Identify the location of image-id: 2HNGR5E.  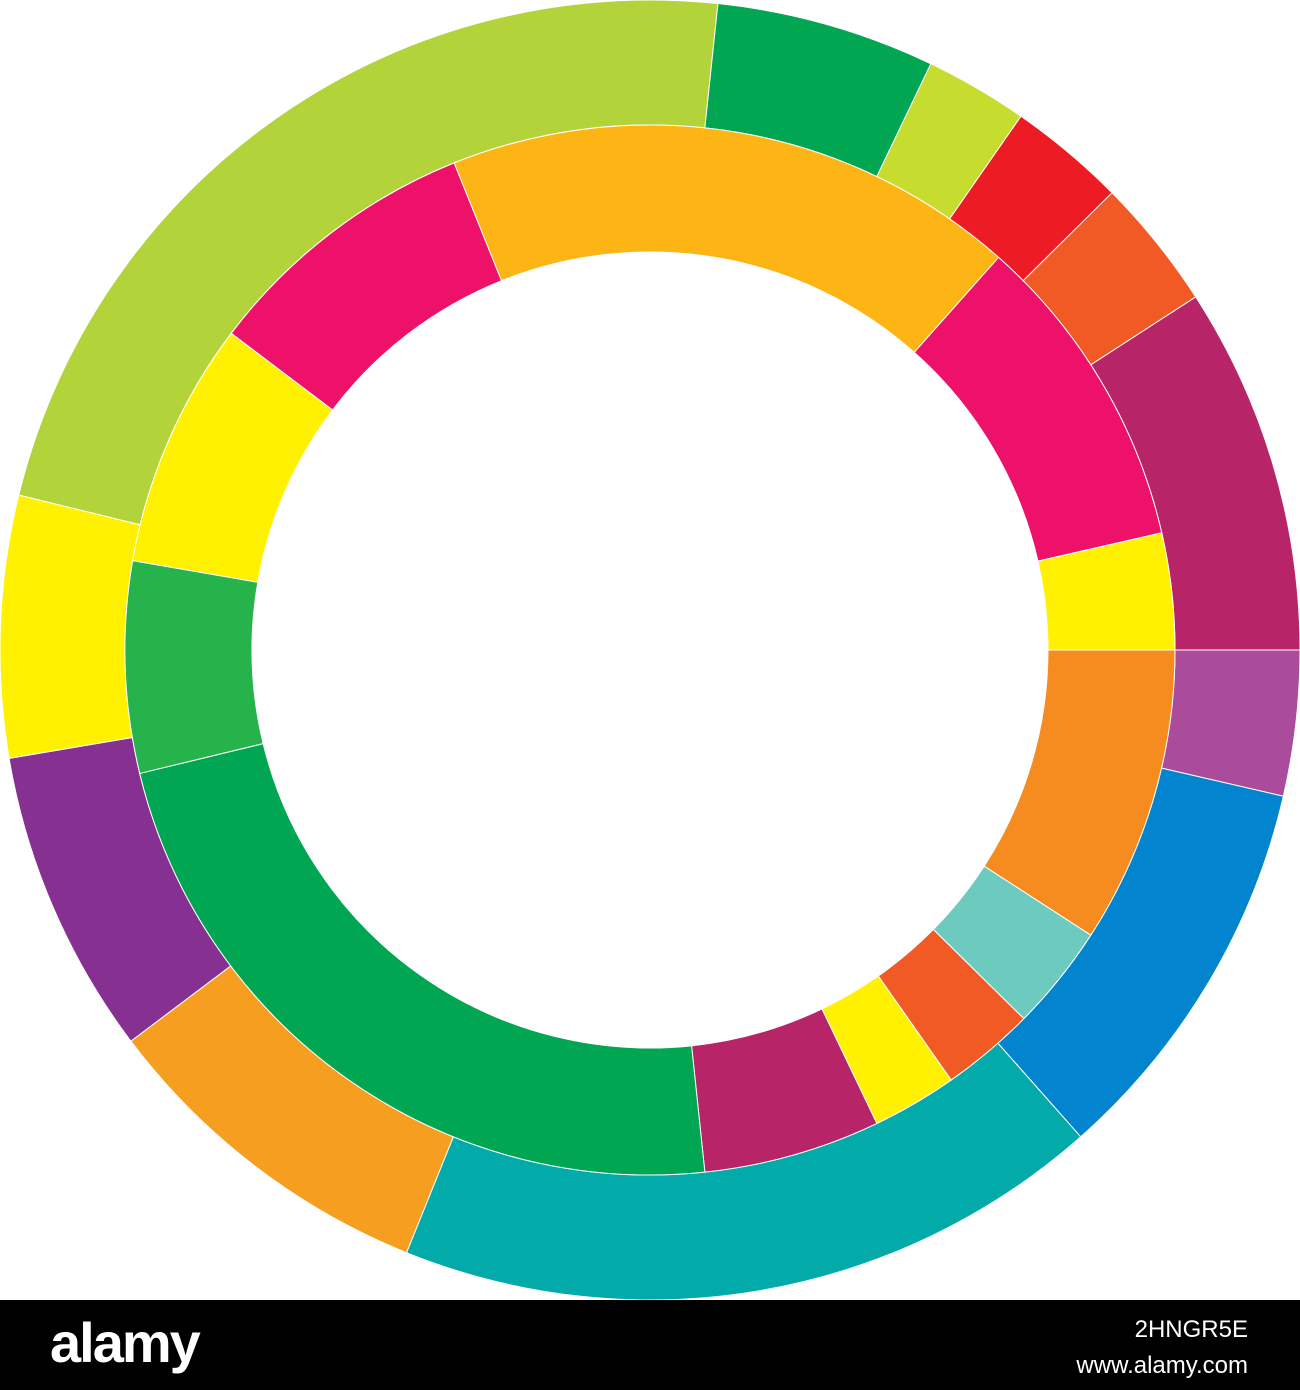
(1191, 1329).